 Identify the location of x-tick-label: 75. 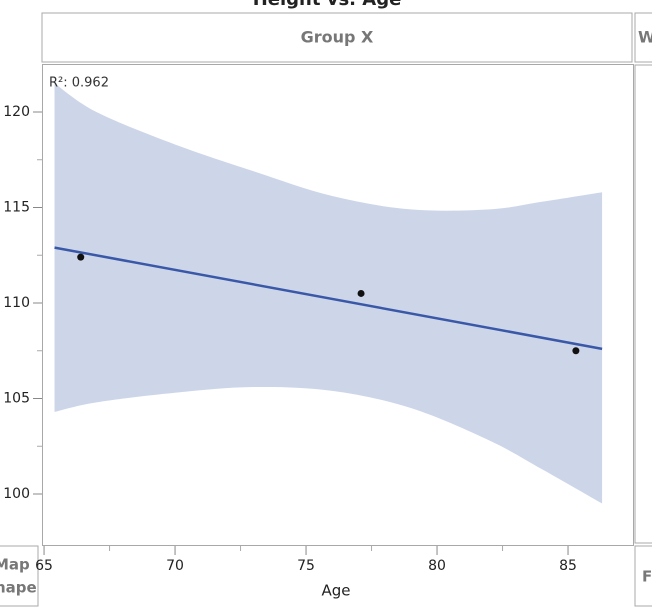
(306, 566).